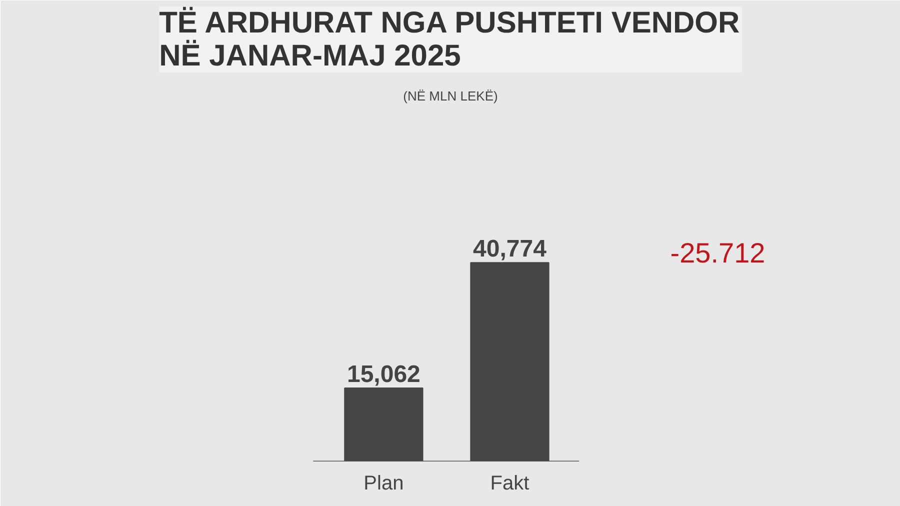 This screenshot has width=900, height=506. Describe the element at coordinates (510, 483) in the screenshot. I see `x-tick-label: Fakt` at that location.